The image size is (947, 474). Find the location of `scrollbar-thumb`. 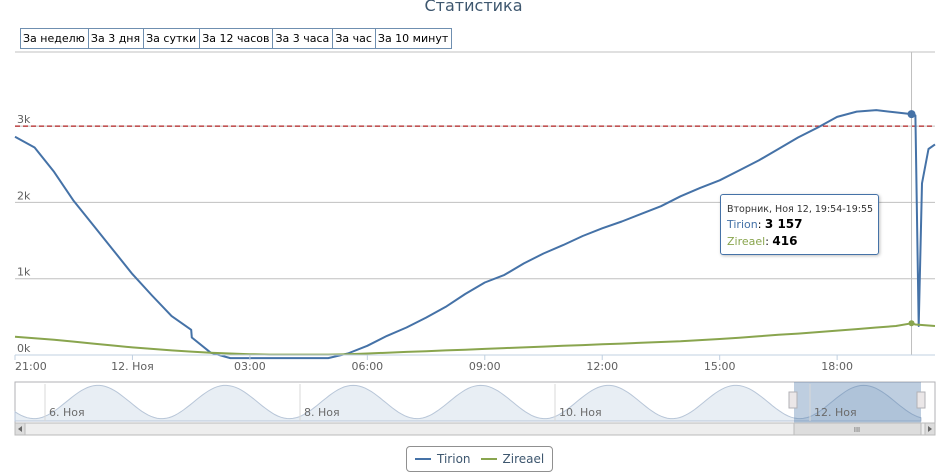

scrollbar-thumb is located at coordinates (857, 429).